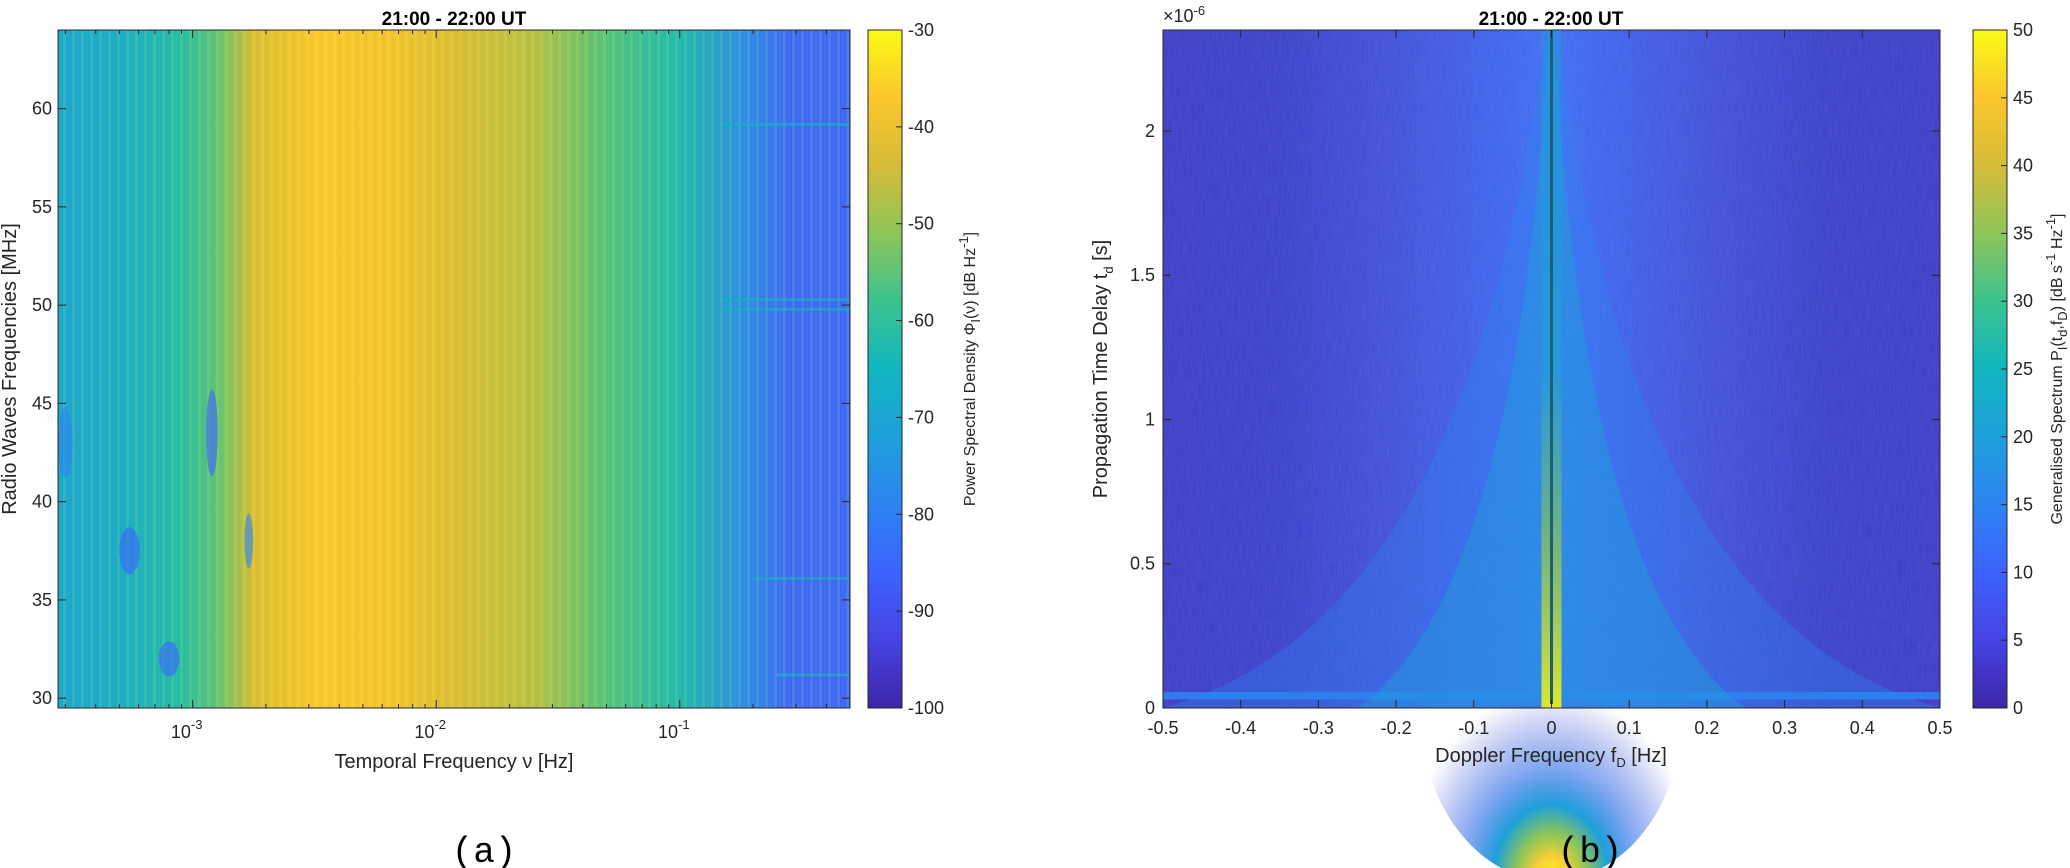  Describe the element at coordinates (2023, 98) in the screenshot. I see `cb-b-tick-label-9: 45` at that location.